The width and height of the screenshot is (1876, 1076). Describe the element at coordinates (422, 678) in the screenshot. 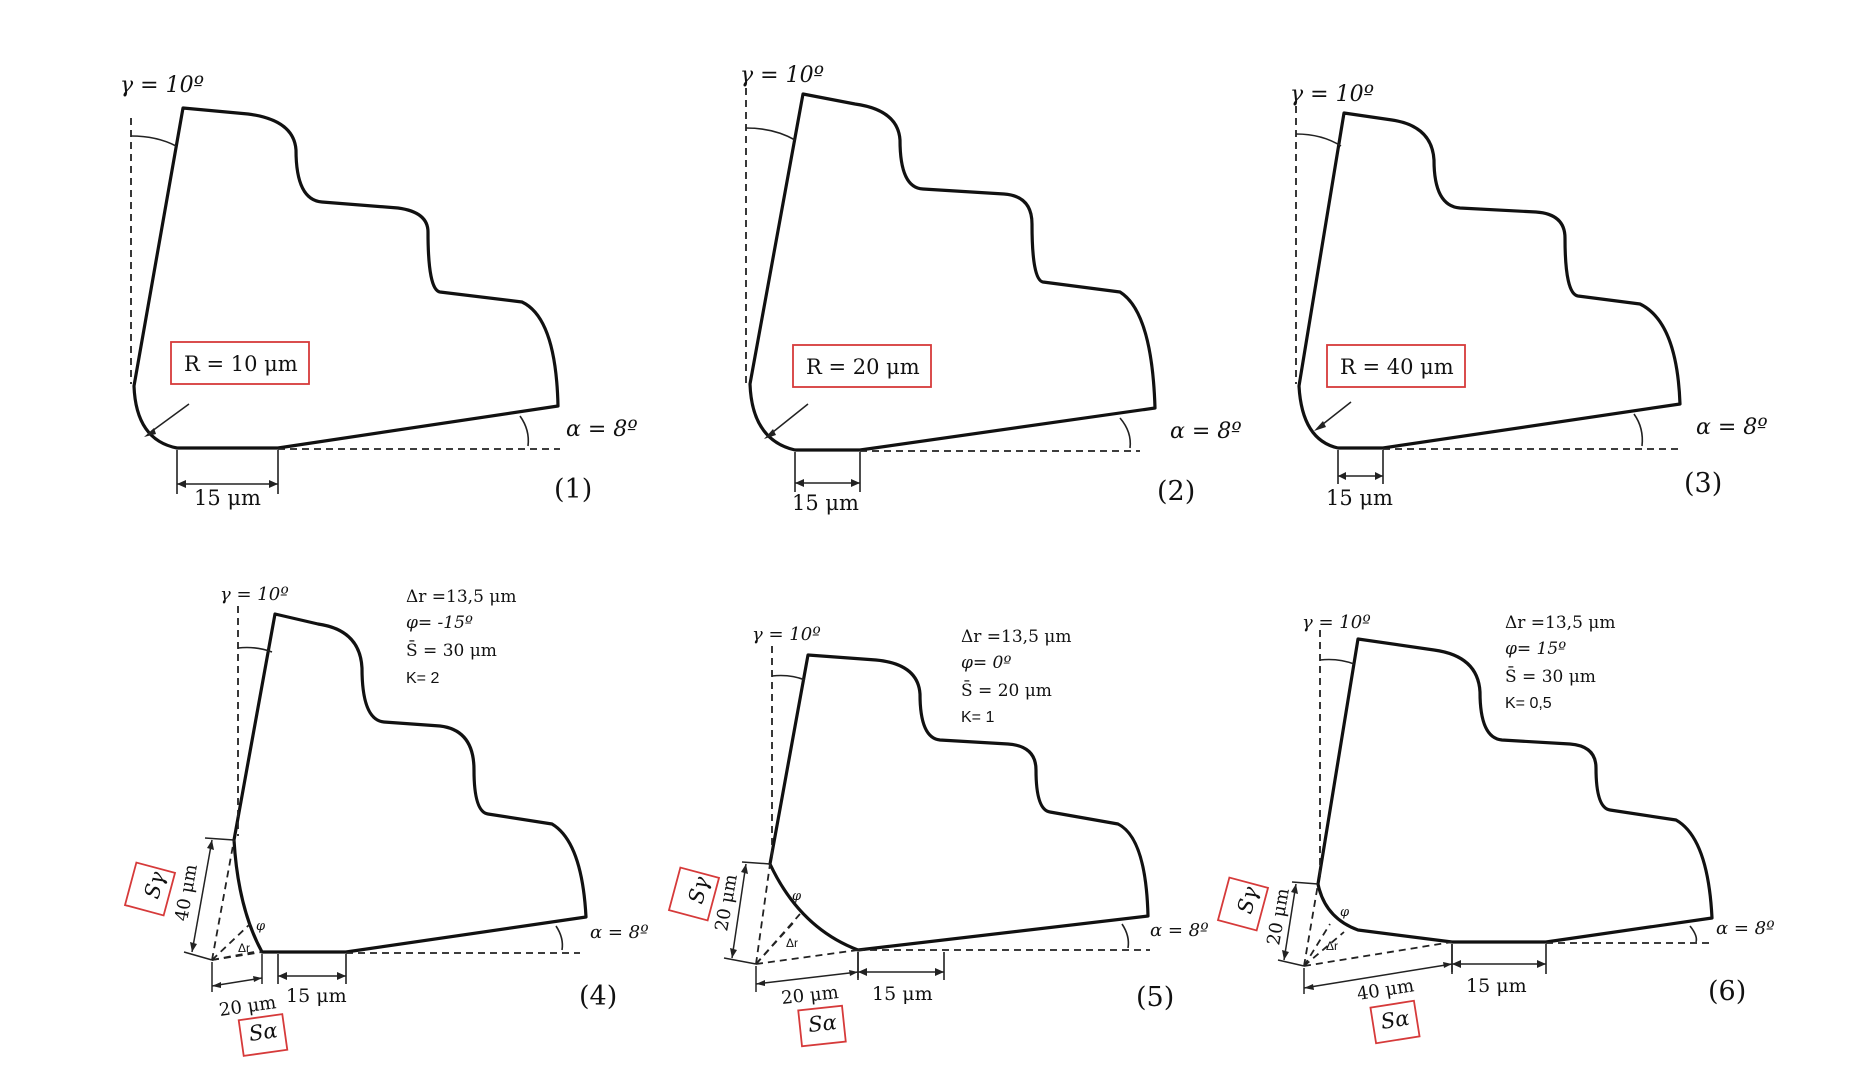

I see `param-k: K= 2` at that location.